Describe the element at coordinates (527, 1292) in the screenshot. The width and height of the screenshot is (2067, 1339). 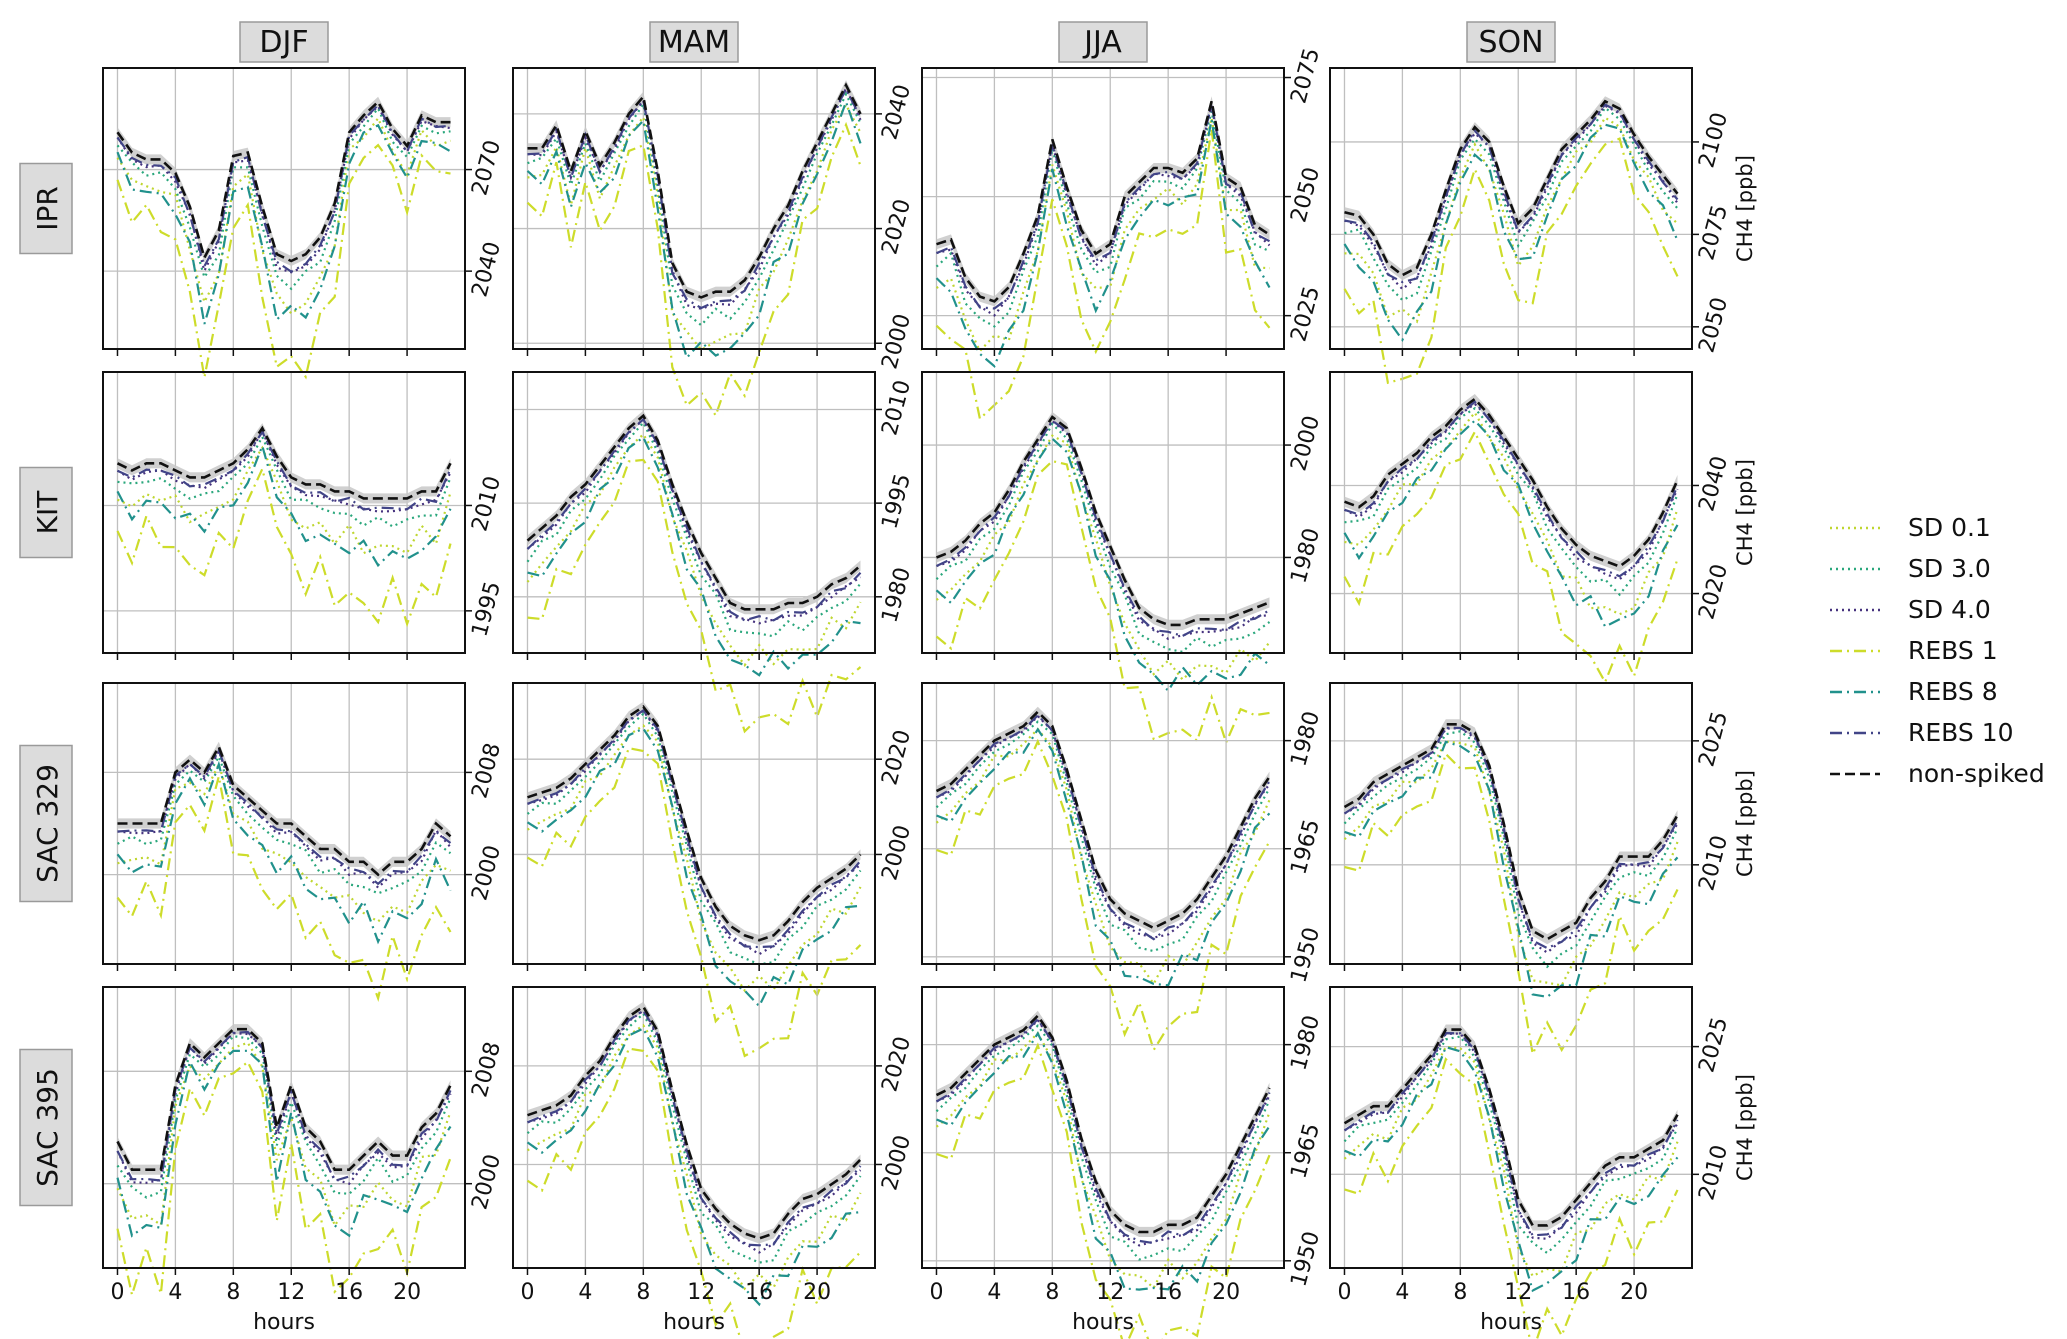
I see `x-tick-label: 0` at that location.